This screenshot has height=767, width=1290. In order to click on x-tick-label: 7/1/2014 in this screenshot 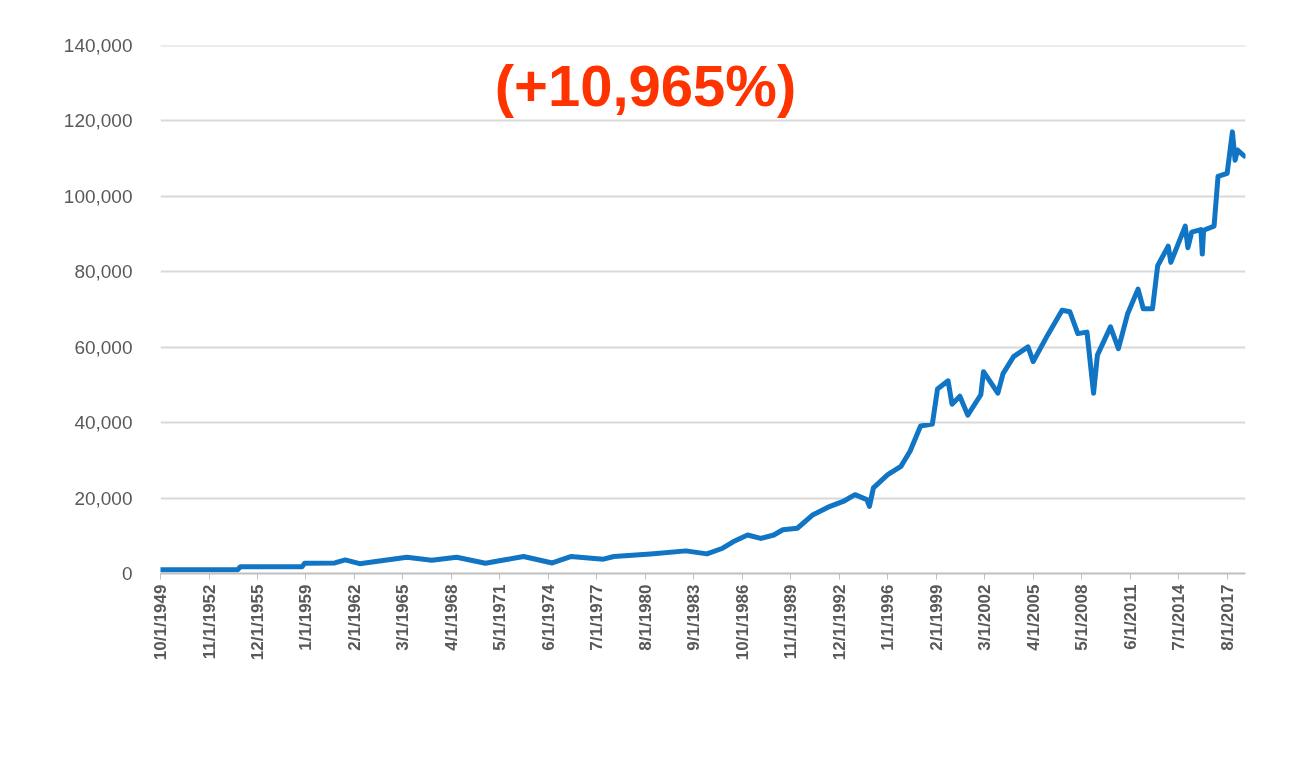, I will do `click(1179, 617)`.